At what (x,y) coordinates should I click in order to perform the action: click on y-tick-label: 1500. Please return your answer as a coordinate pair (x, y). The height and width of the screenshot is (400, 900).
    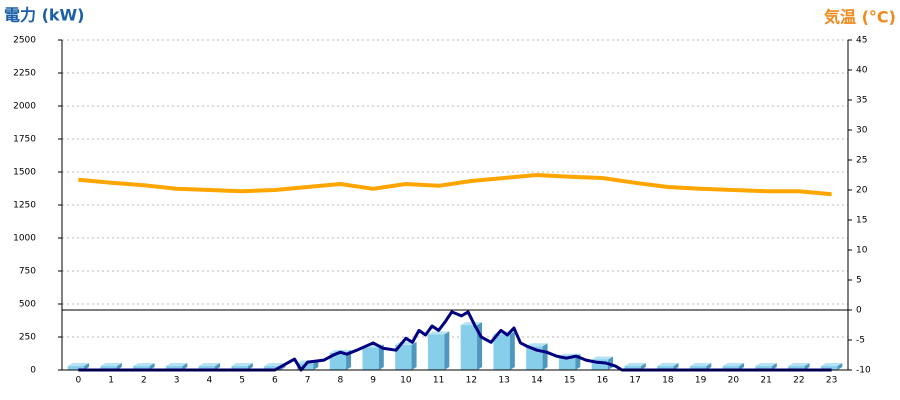
    Looking at the image, I should click on (24, 173).